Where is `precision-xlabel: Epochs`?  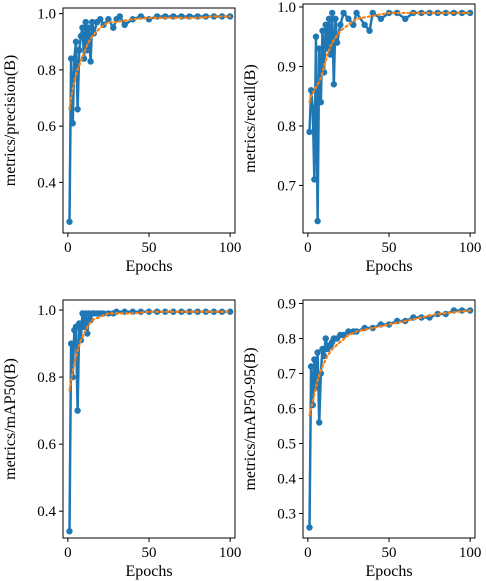
precision-xlabel: Epochs is located at coordinates (148, 266).